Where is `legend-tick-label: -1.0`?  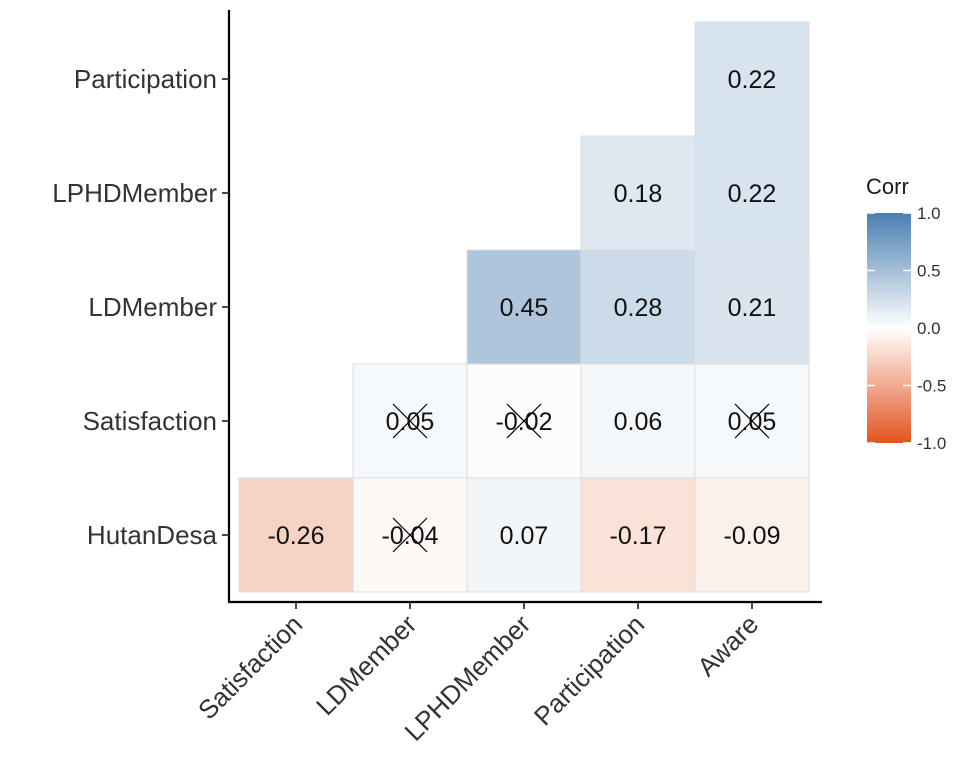 legend-tick-label: -1.0 is located at coordinates (931, 443).